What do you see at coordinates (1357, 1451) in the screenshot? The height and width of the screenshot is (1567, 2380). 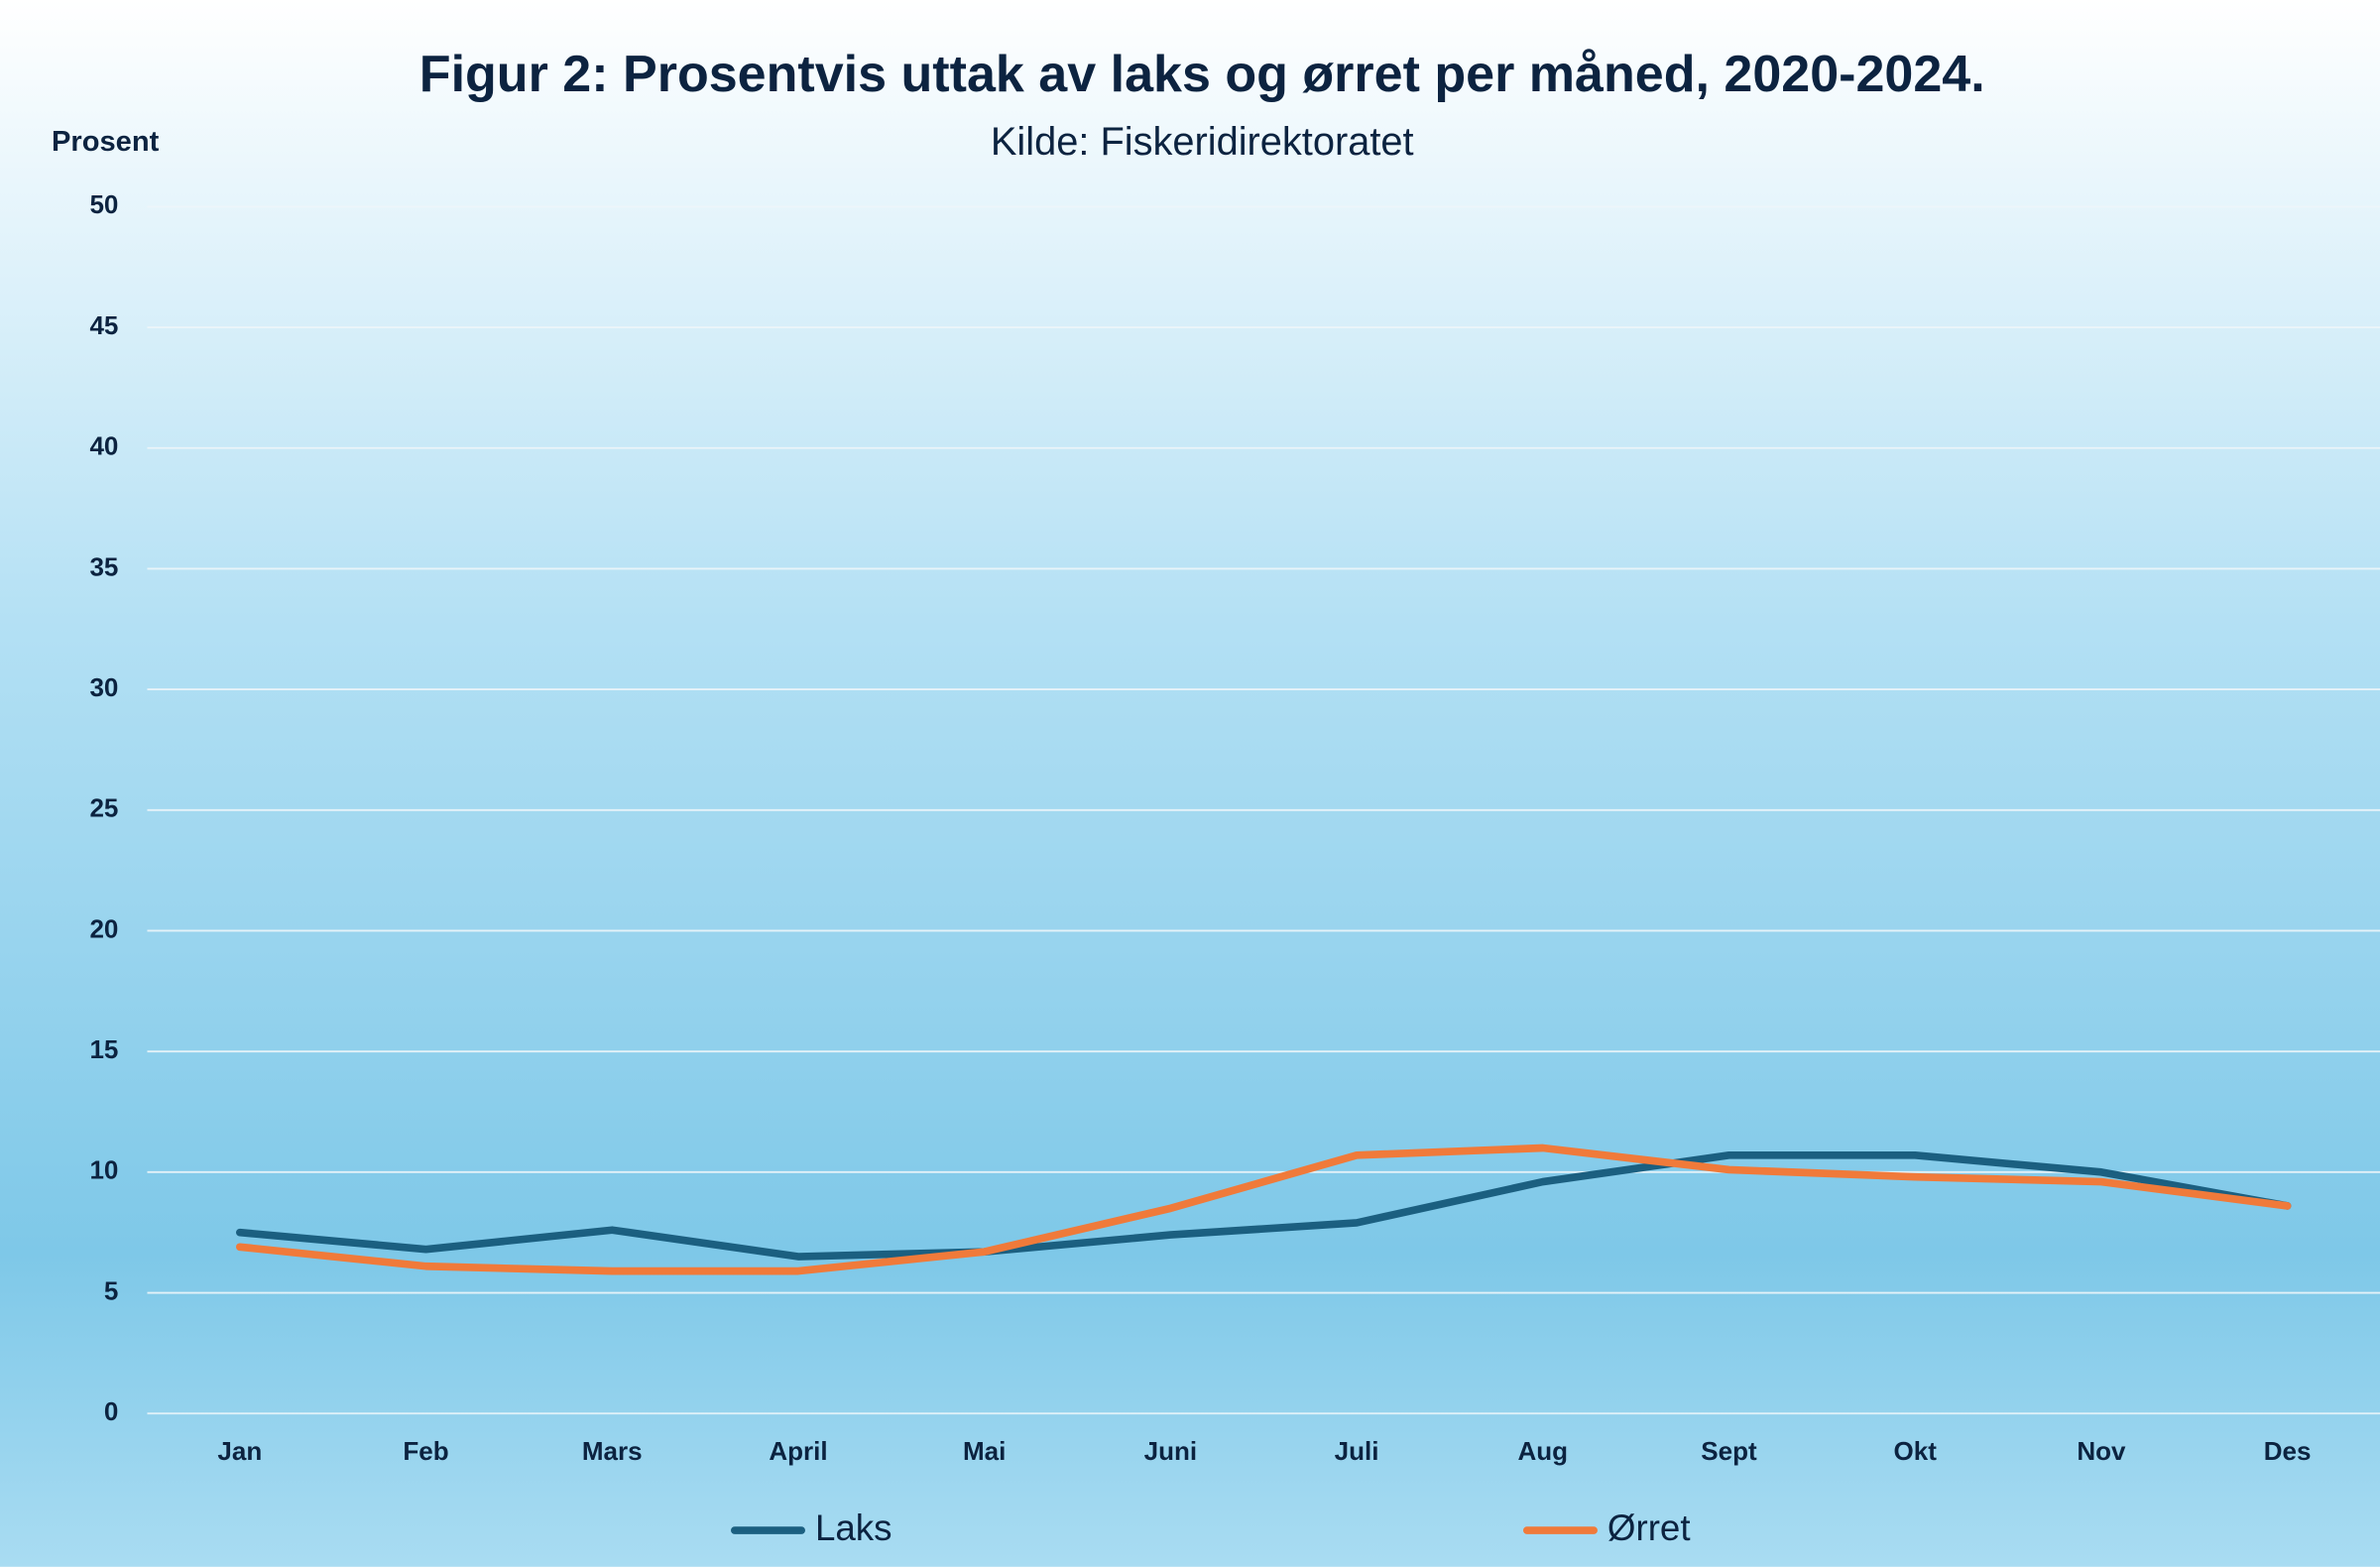 I see `x-tick-label: Juli` at bounding box center [1357, 1451].